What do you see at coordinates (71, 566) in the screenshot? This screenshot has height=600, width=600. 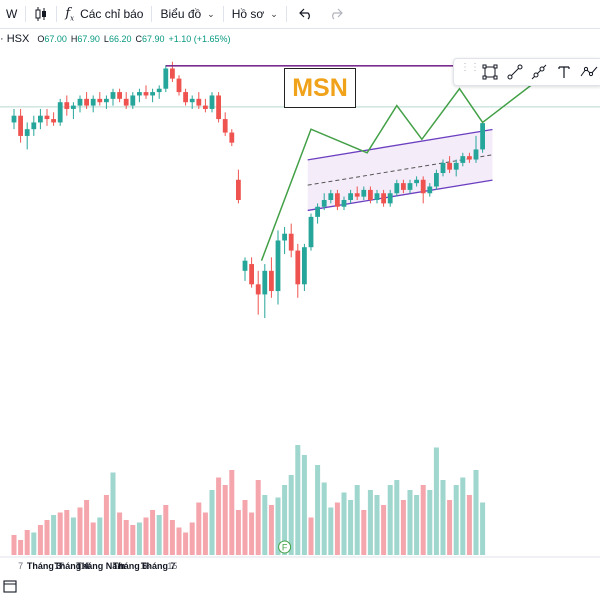 I see `x-tick-label: Tháng 4` at bounding box center [71, 566].